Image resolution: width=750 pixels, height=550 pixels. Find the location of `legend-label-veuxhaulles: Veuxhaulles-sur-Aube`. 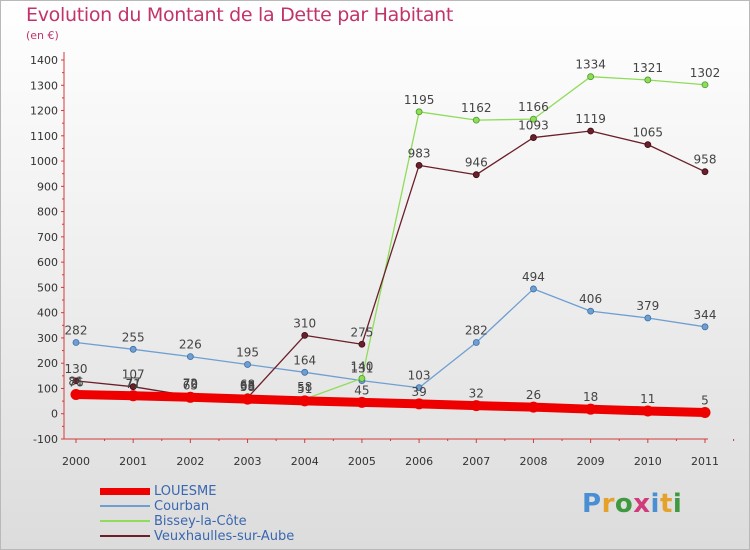

legend-label-veuxhaulles: Veuxhaulles-sur-Aube is located at coordinates (224, 536).